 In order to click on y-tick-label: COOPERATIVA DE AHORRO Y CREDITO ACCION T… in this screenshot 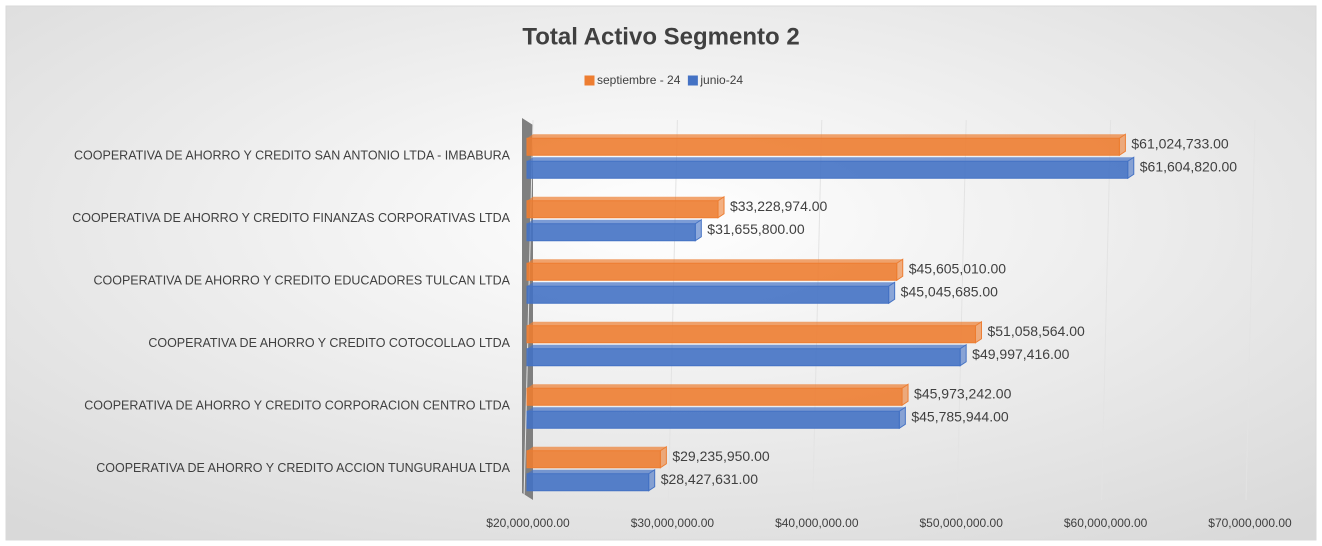, I will do `click(303, 468)`.